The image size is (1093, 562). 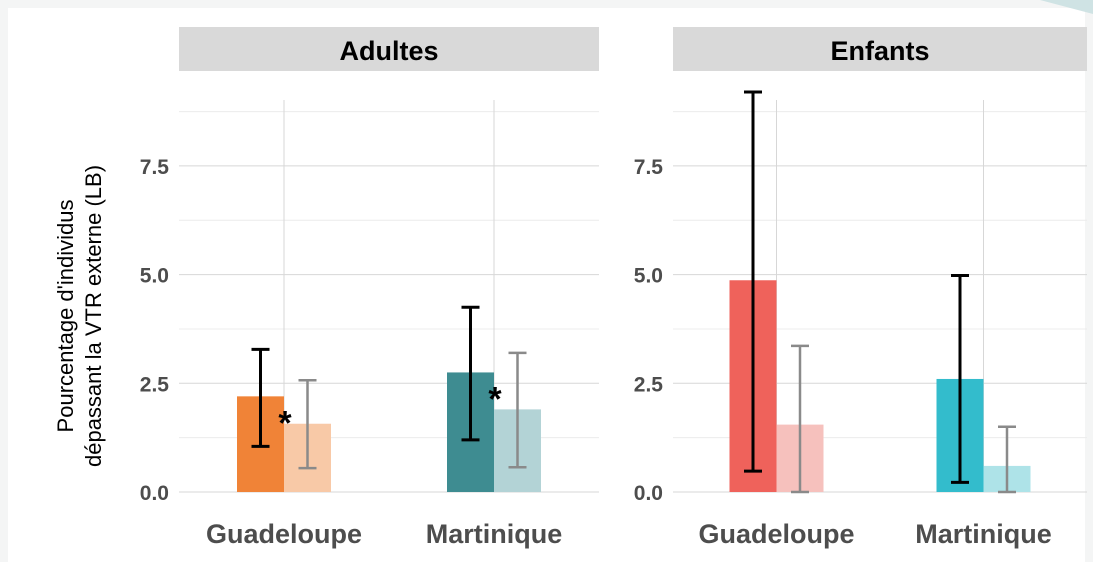 I want to click on panel-title: Adultes, so click(x=388, y=51).